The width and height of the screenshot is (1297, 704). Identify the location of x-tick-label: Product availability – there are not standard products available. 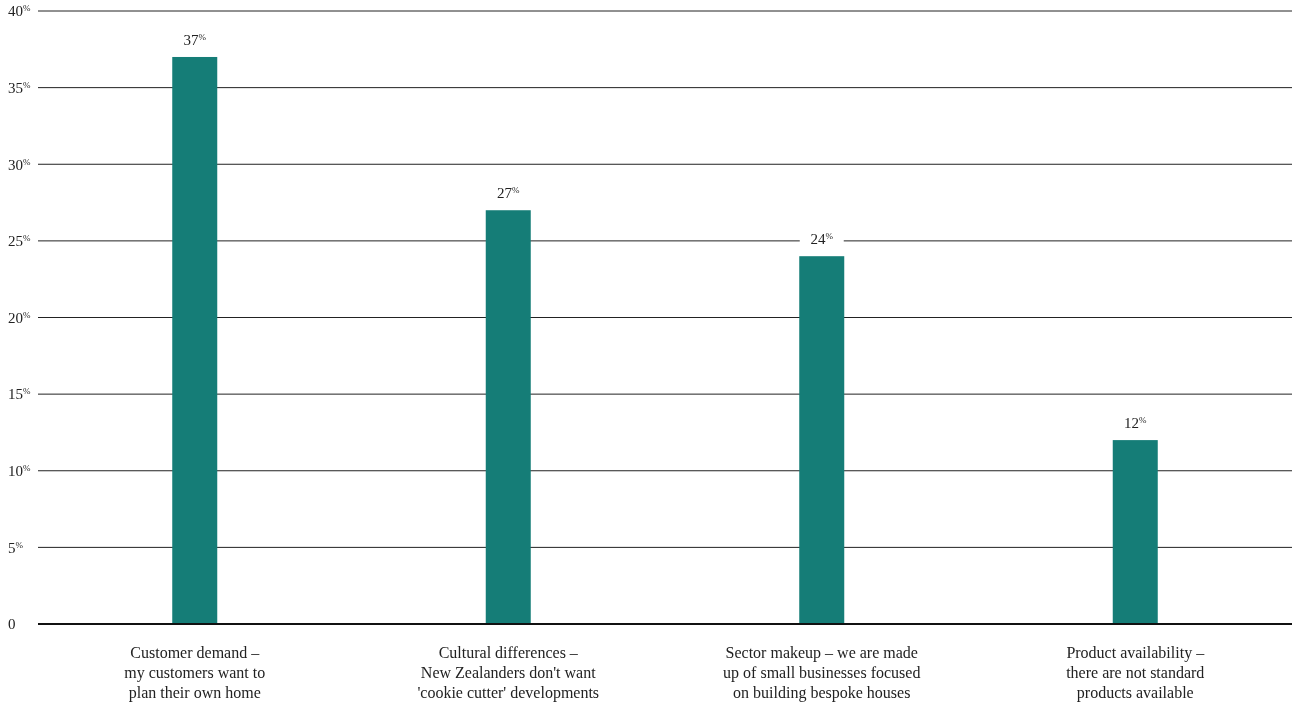
(1136, 673).